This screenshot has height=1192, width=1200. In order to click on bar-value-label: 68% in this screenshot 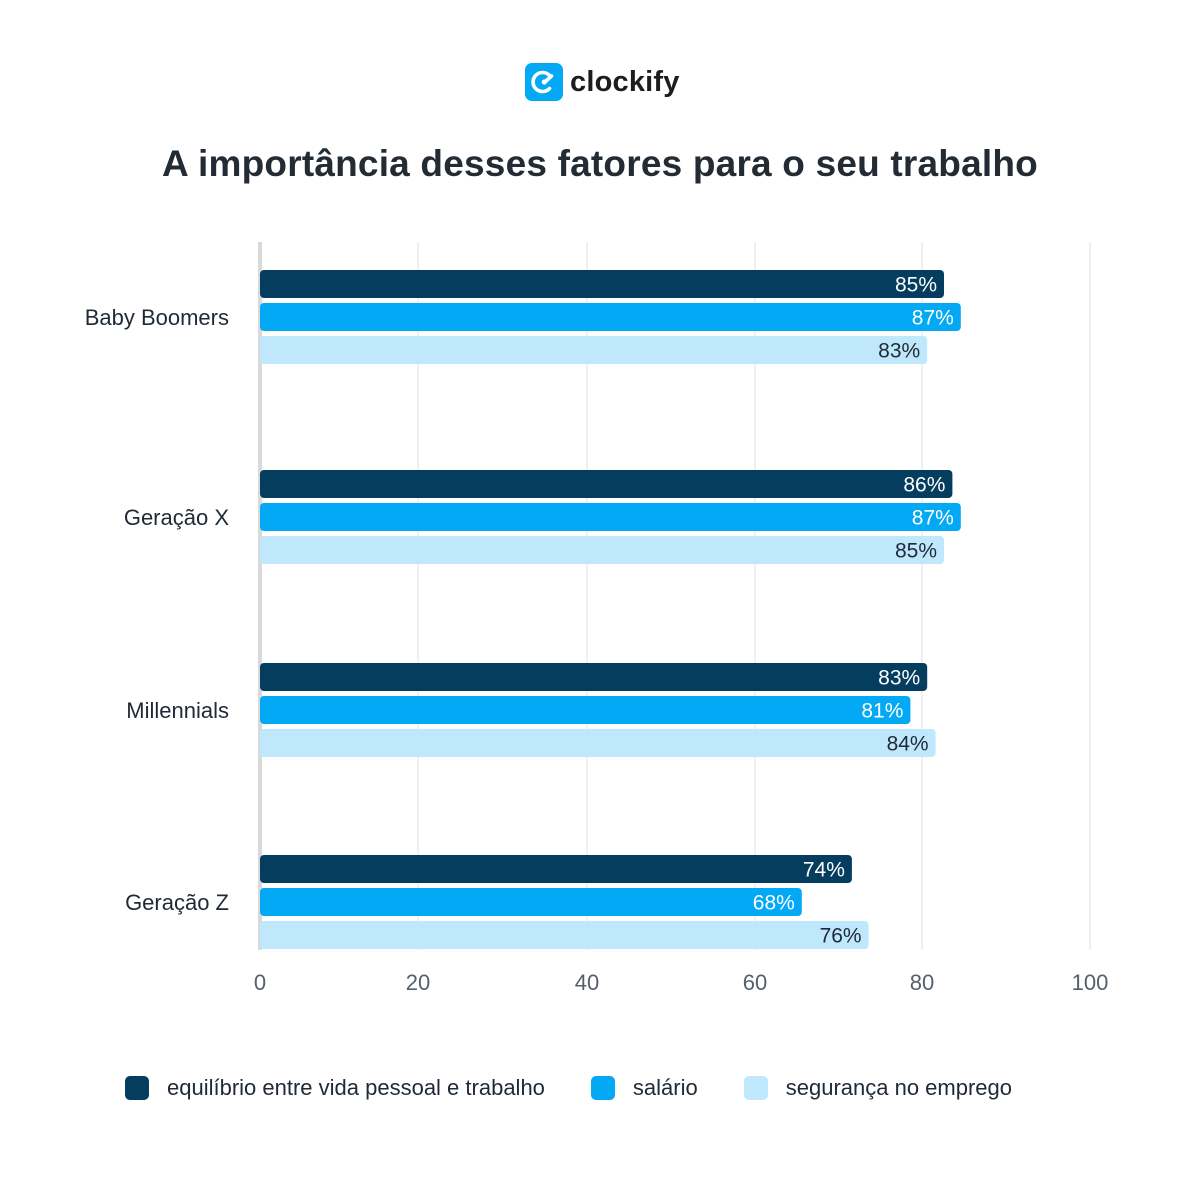, I will do `click(774, 903)`.